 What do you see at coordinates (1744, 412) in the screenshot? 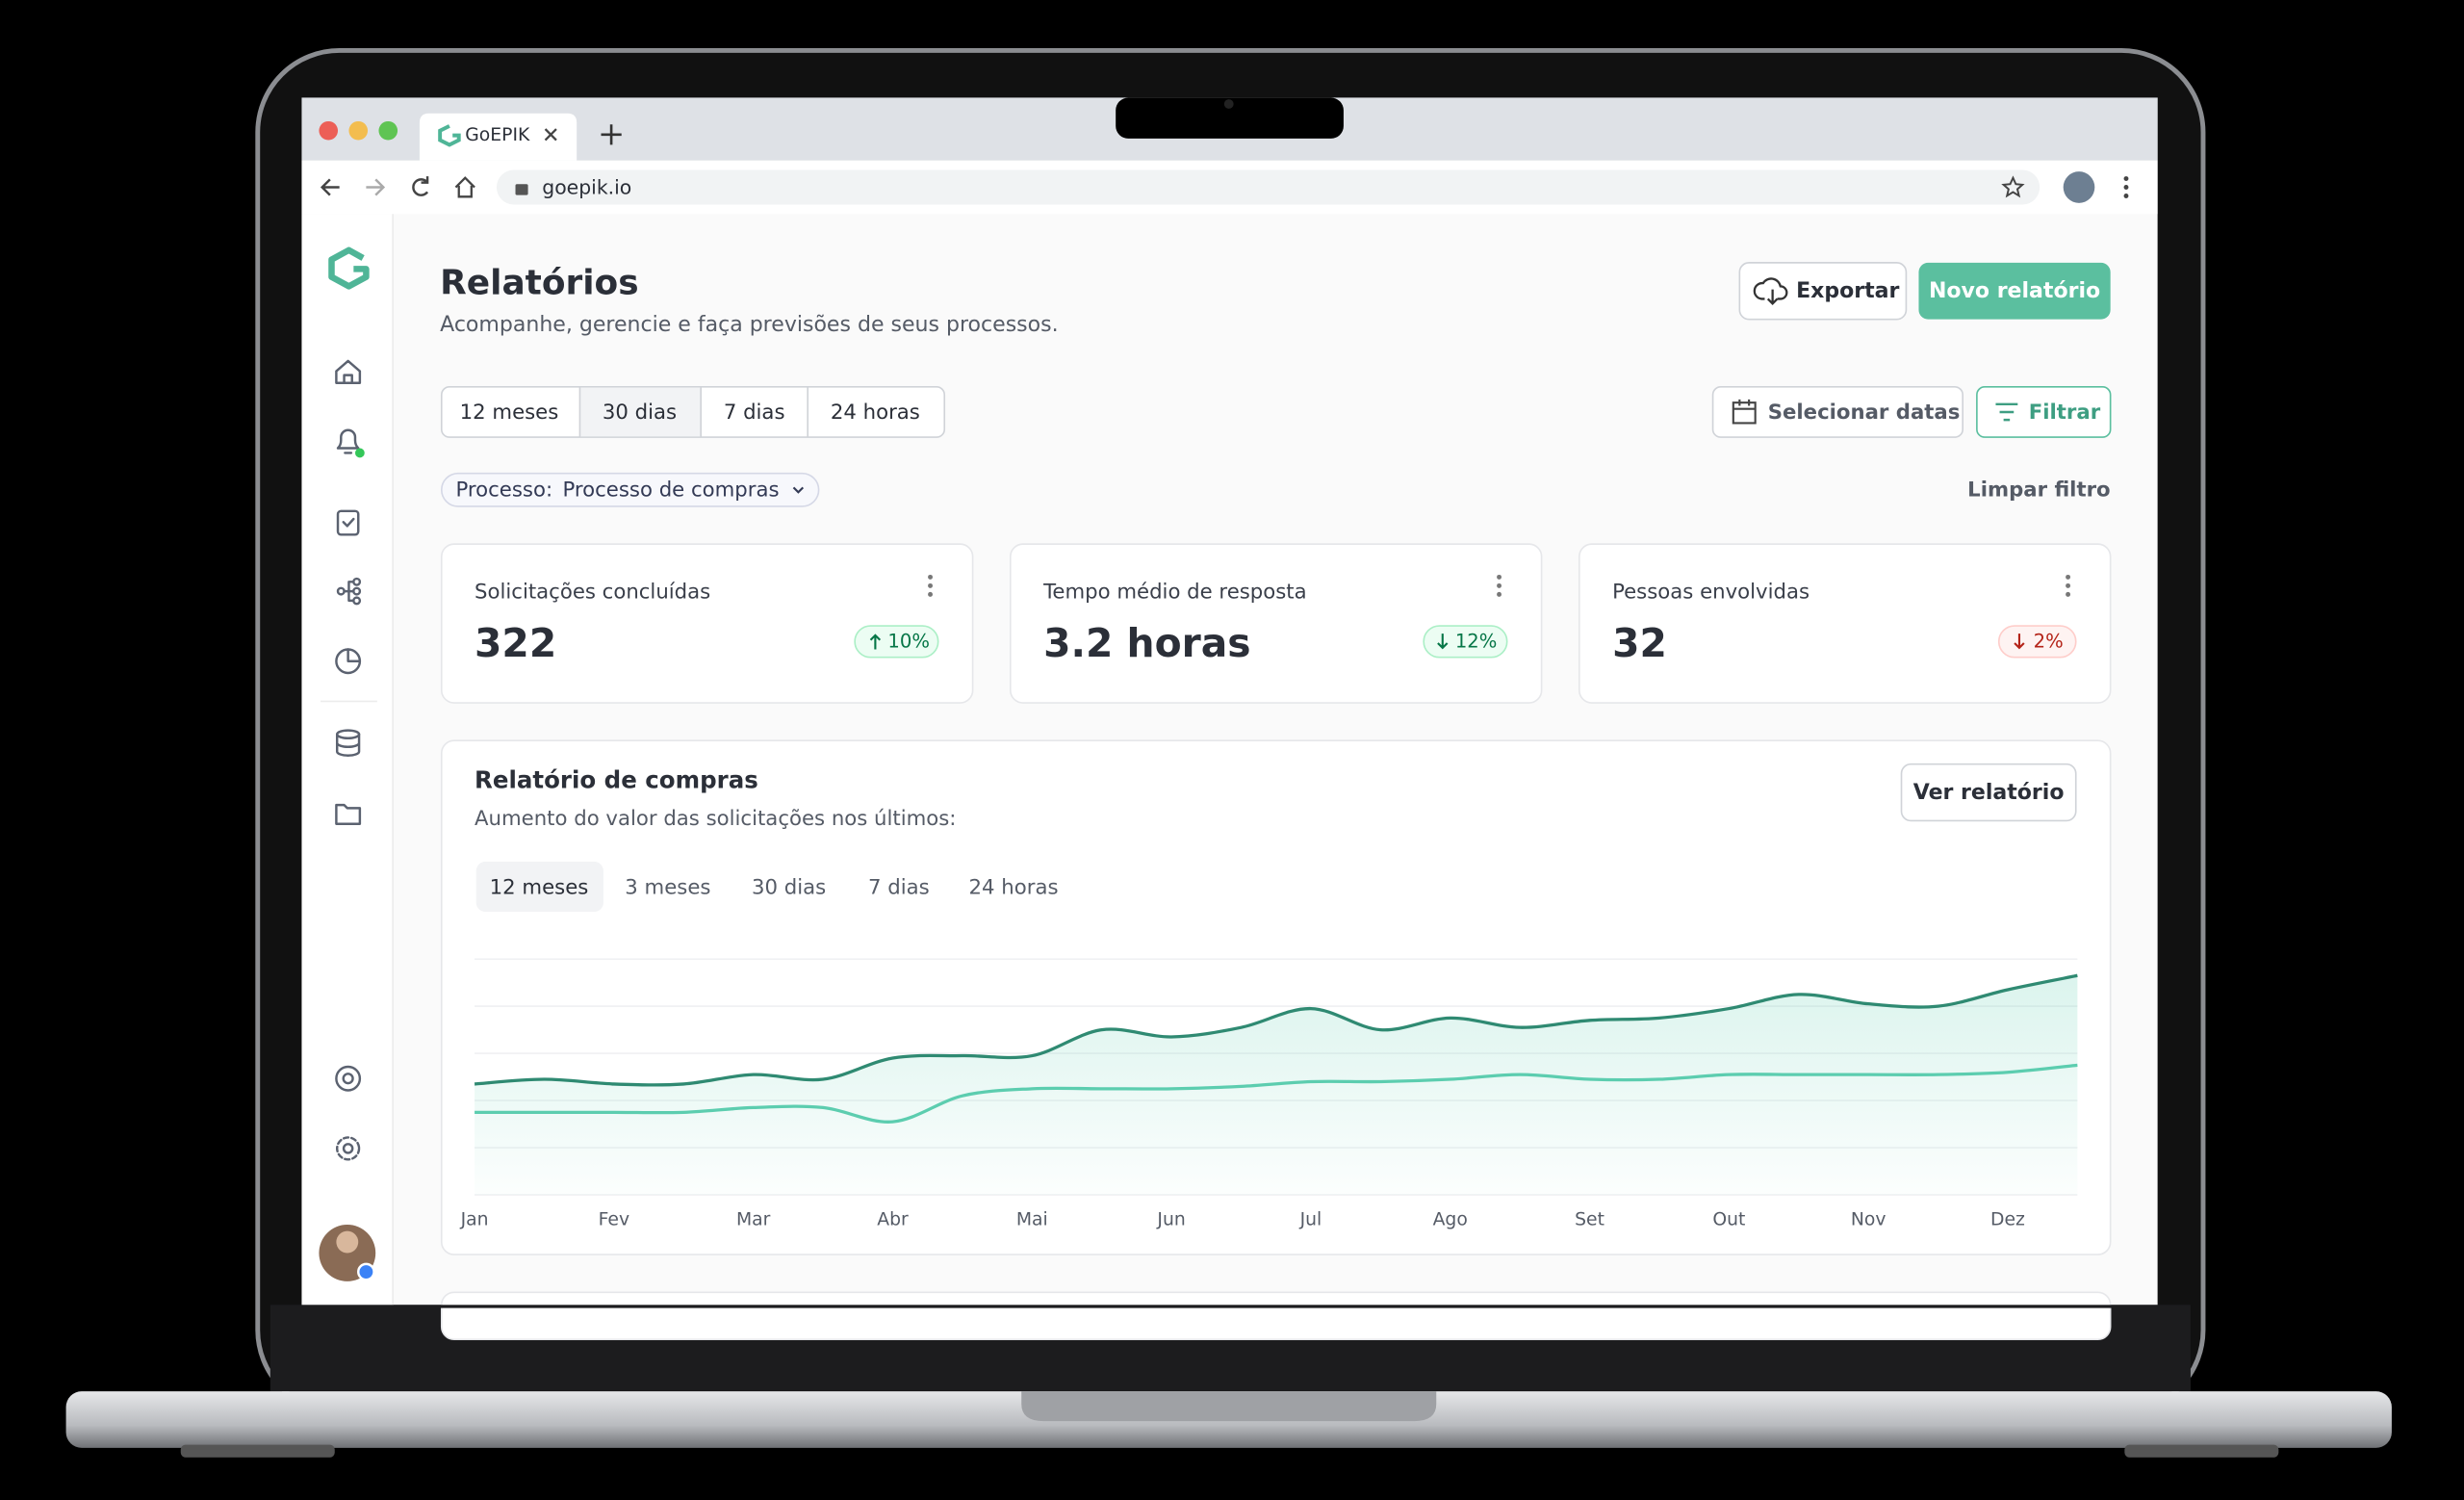
I see `calendar-icon` at bounding box center [1744, 412].